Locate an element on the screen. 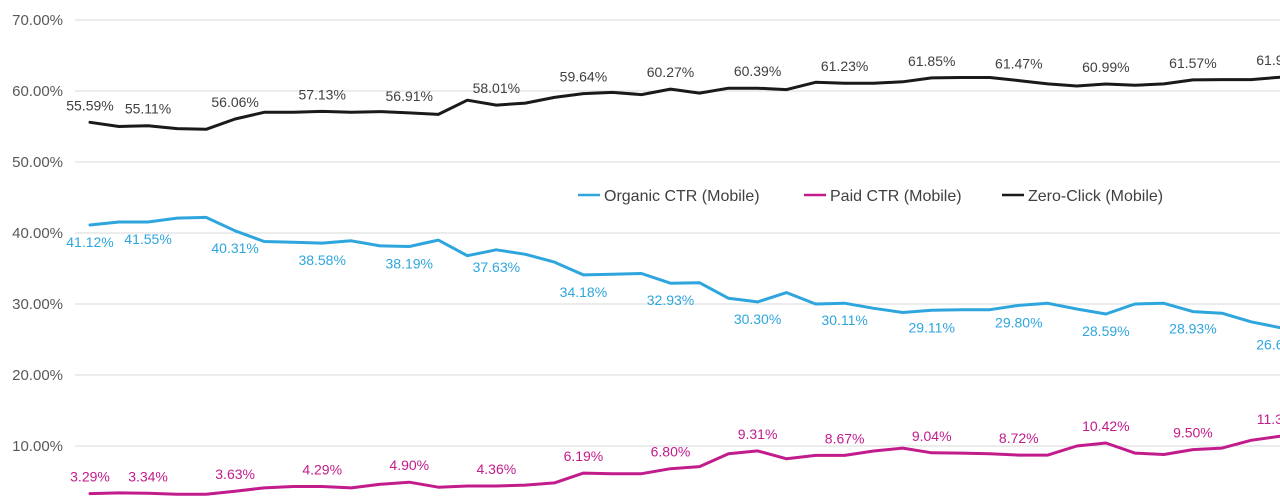 The image size is (1280, 500). data-label: 10.42% is located at coordinates (1105, 426).